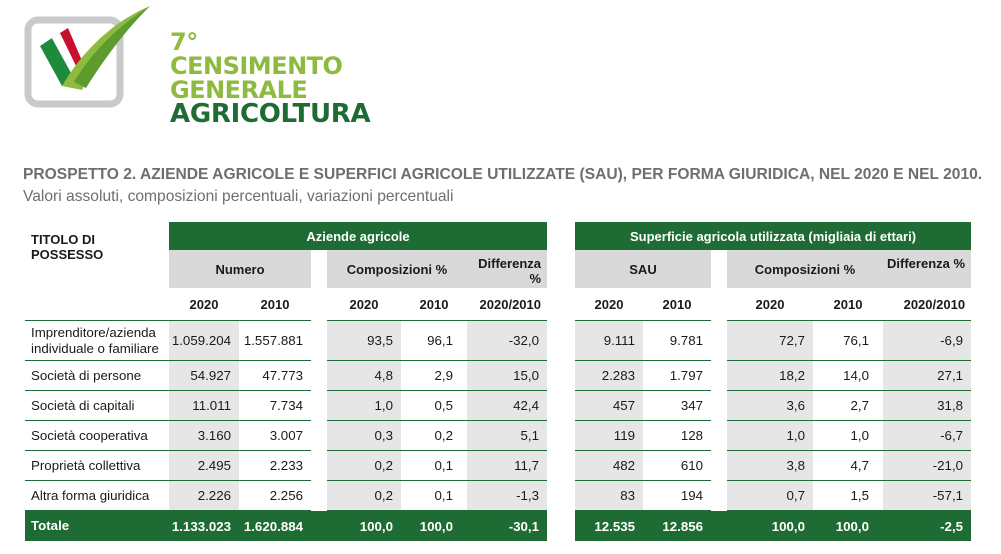 The image size is (1001, 554). I want to click on cell-comp-2010: 2,9, so click(434, 375).